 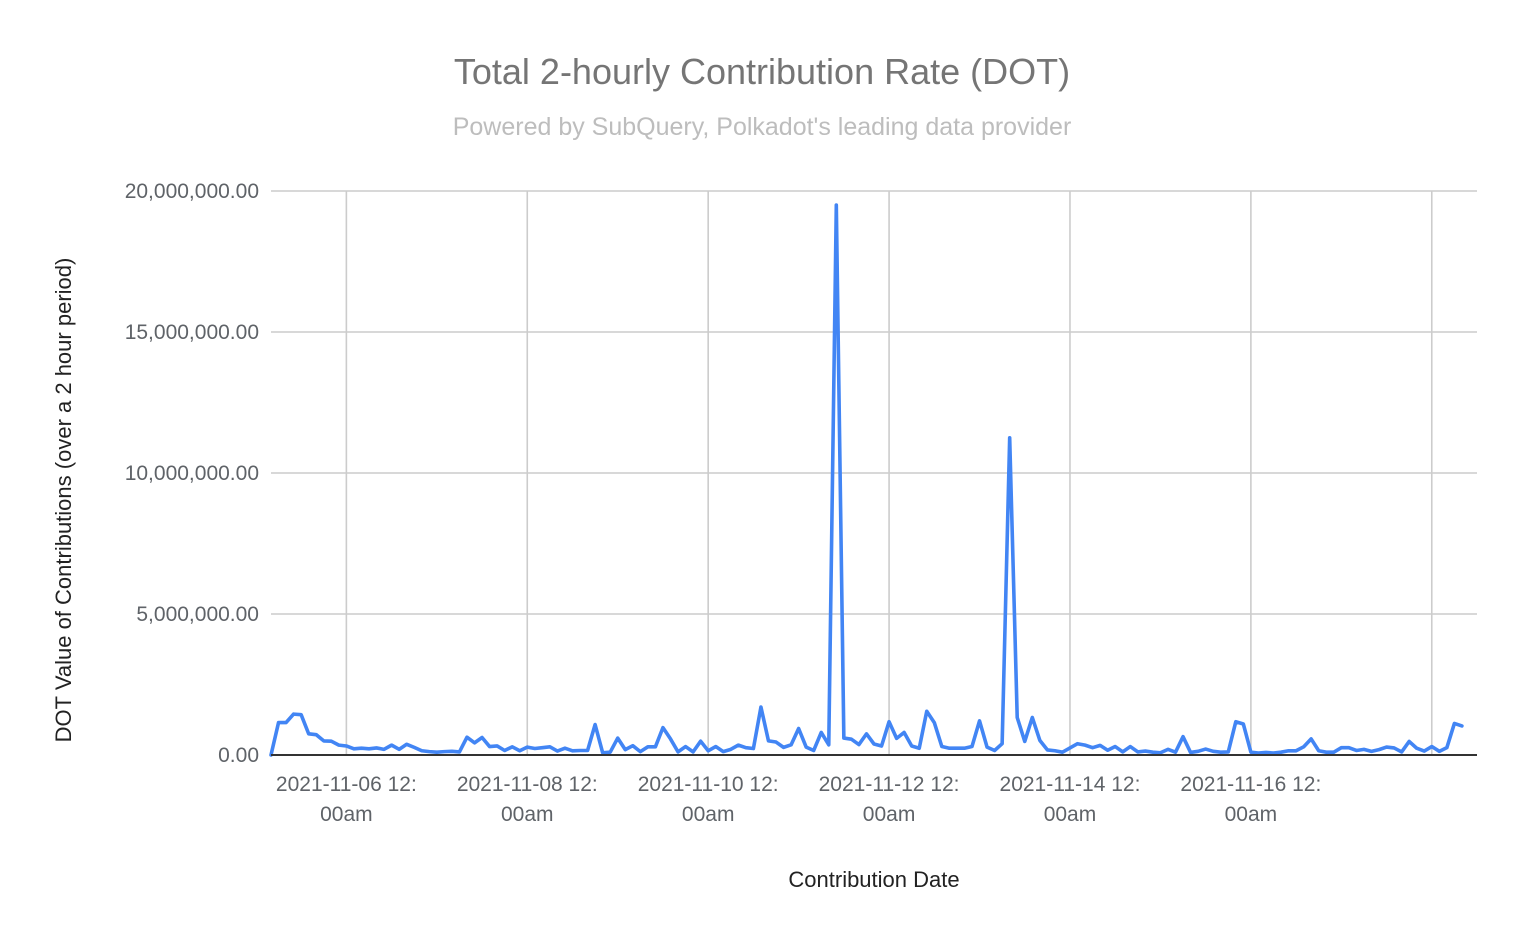 What do you see at coordinates (527, 799) in the screenshot?
I see `x-tick-label: 2021-11-08 12: 00am` at bounding box center [527, 799].